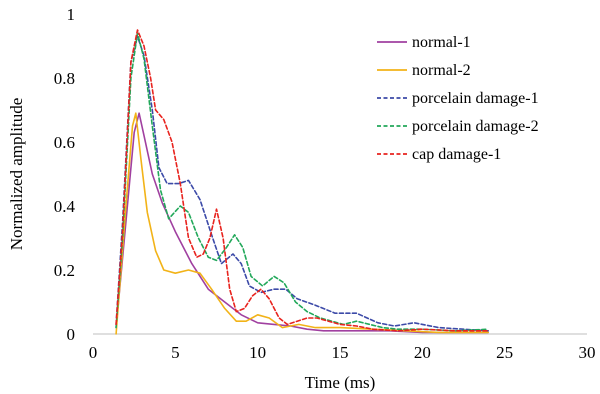 Image resolution: width=600 pixels, height=394 pixels. What do you see at coordinates (475, 98) in the screenshot?
I see `legend-label: porcelain damage-1` at bounding box center [475, 98].